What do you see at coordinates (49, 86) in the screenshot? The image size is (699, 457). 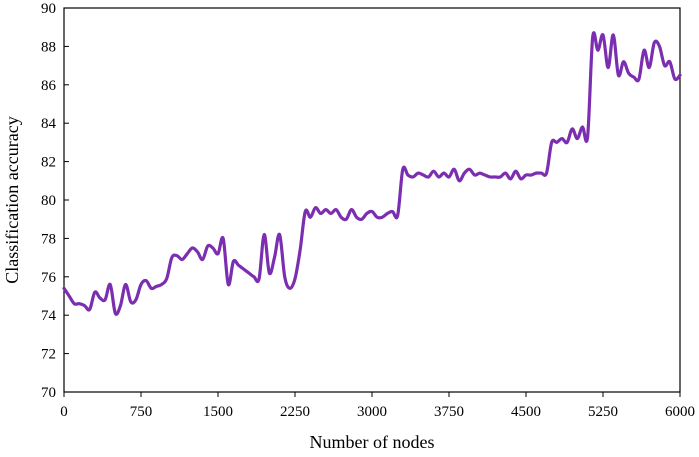 I see `y-tick-label: 86` at bounding box center [49, 86].